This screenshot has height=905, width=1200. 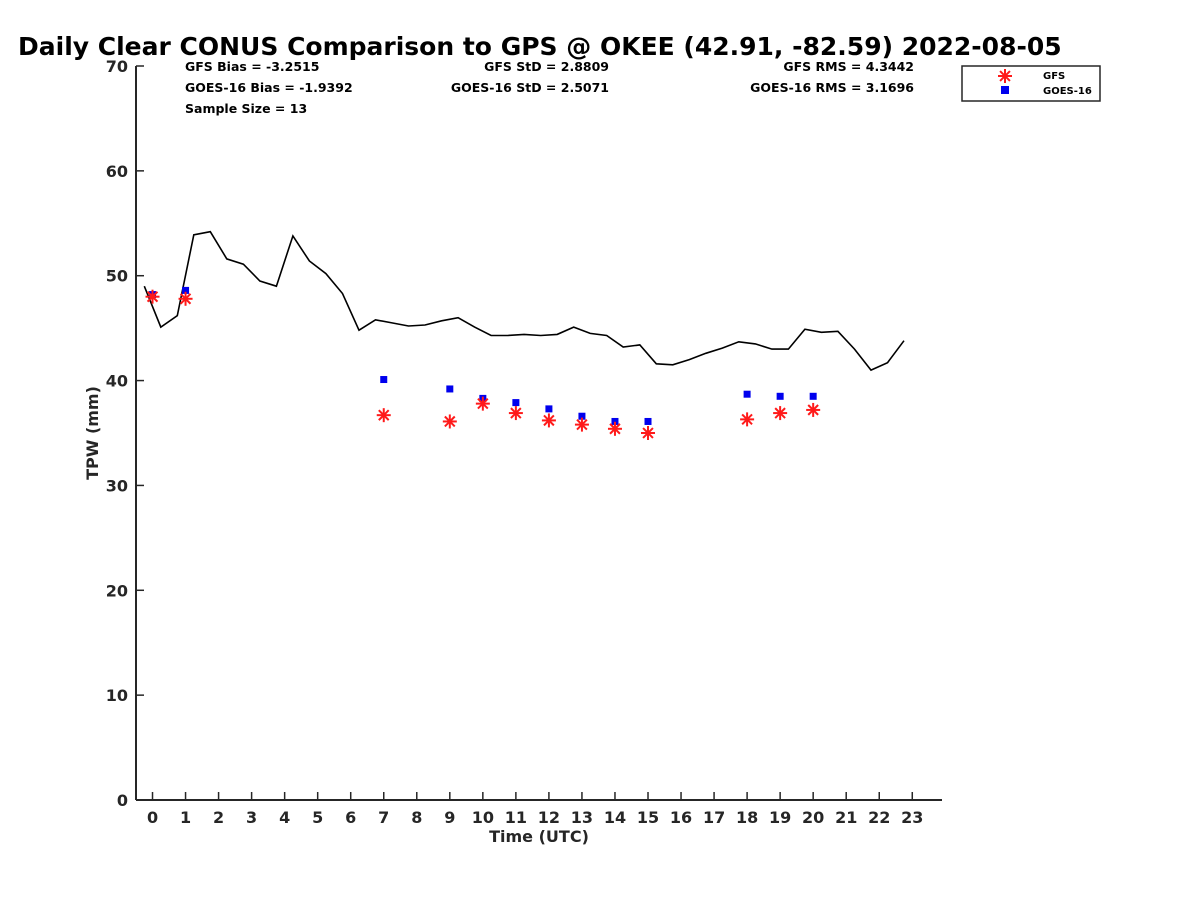 What do you see at coordinates (832, 87) in the screenshot?
I see `goes-rms-stat: GOES-16 RMS = 3.1696` at bounding box center [832, 87].